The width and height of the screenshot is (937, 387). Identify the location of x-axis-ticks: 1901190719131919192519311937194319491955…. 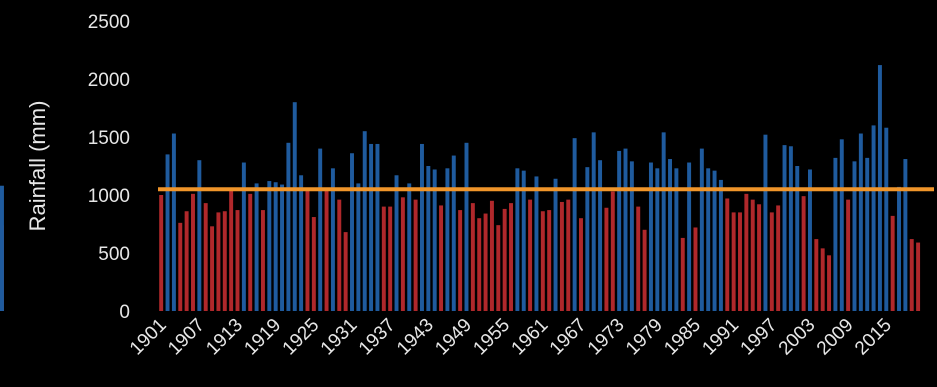
(511, 337).